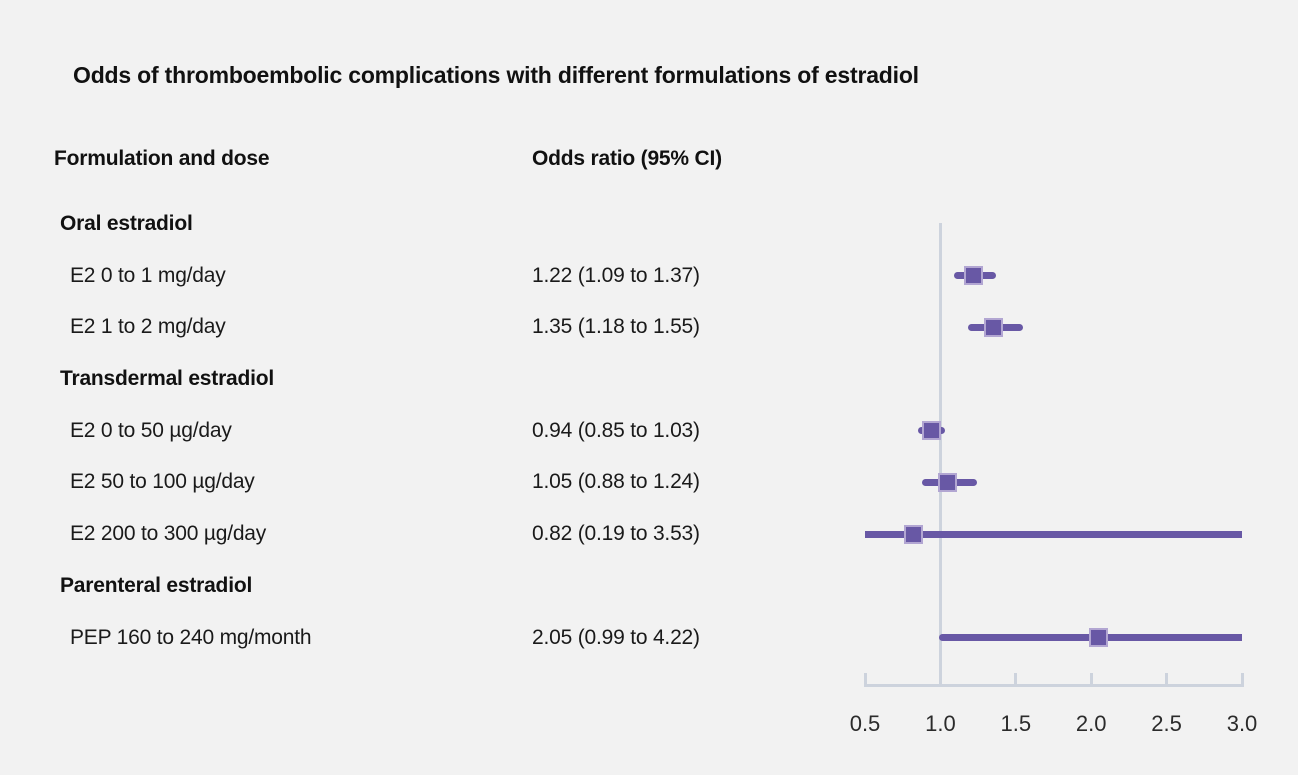 The width and height of the screenshot is (1298, 775). Describe the element at coordinates (1091, 723) in the screenshot. I see `x-axis-tick-label: 2.0` at that location.